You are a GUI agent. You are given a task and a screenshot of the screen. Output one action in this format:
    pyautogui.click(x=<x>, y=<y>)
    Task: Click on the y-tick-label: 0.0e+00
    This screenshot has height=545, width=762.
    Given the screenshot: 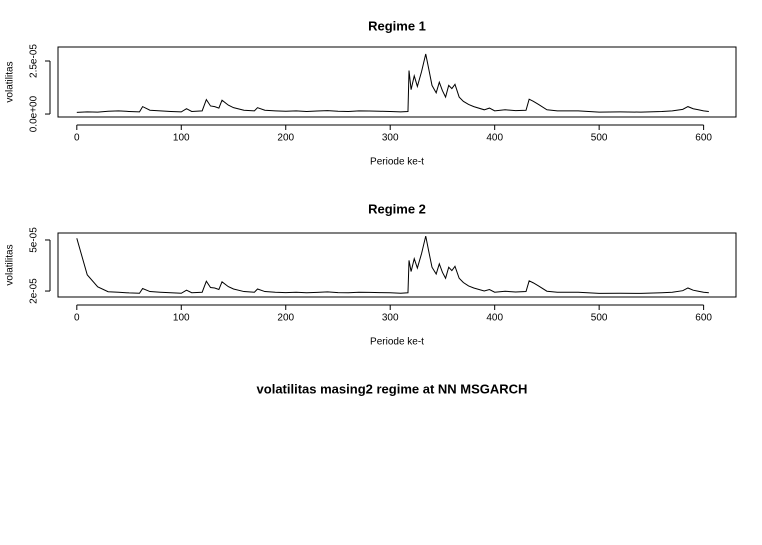 What is the action you would take?
    pyautogui.click(x=34, y=113)
    